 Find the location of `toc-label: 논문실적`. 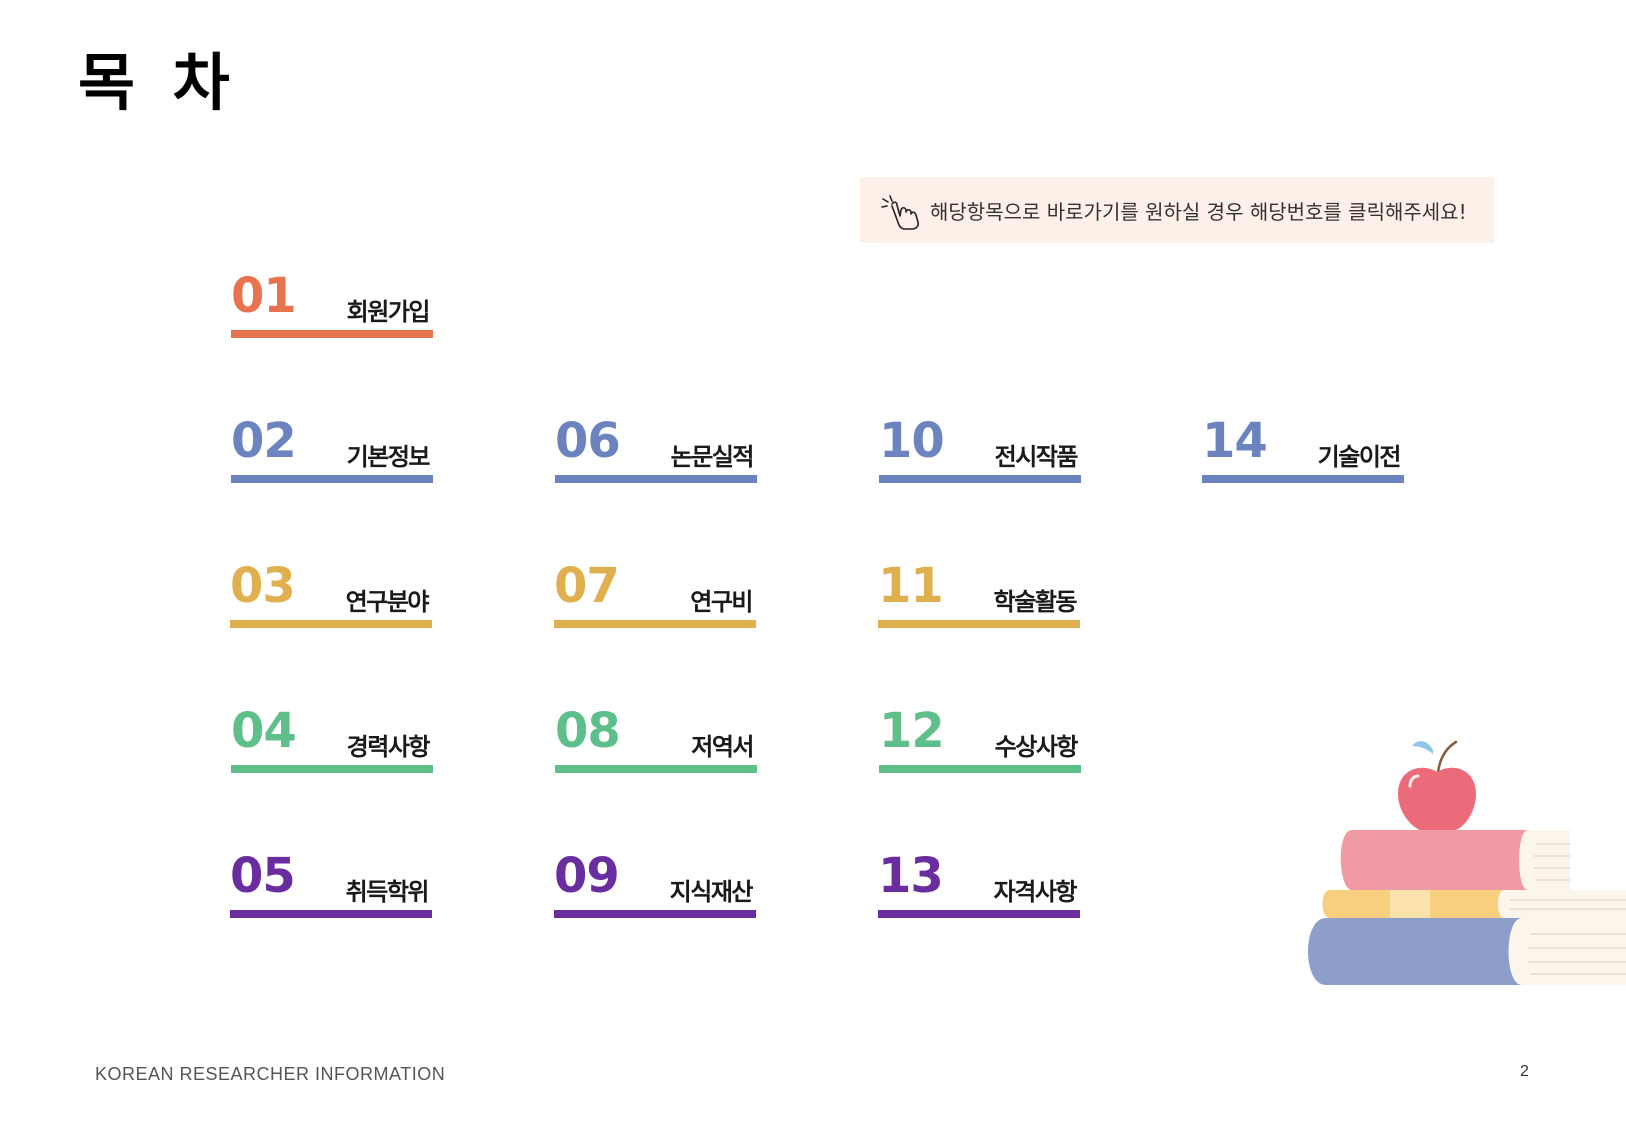

toc-label: 논문실적 is located at coordinates (712, 457).